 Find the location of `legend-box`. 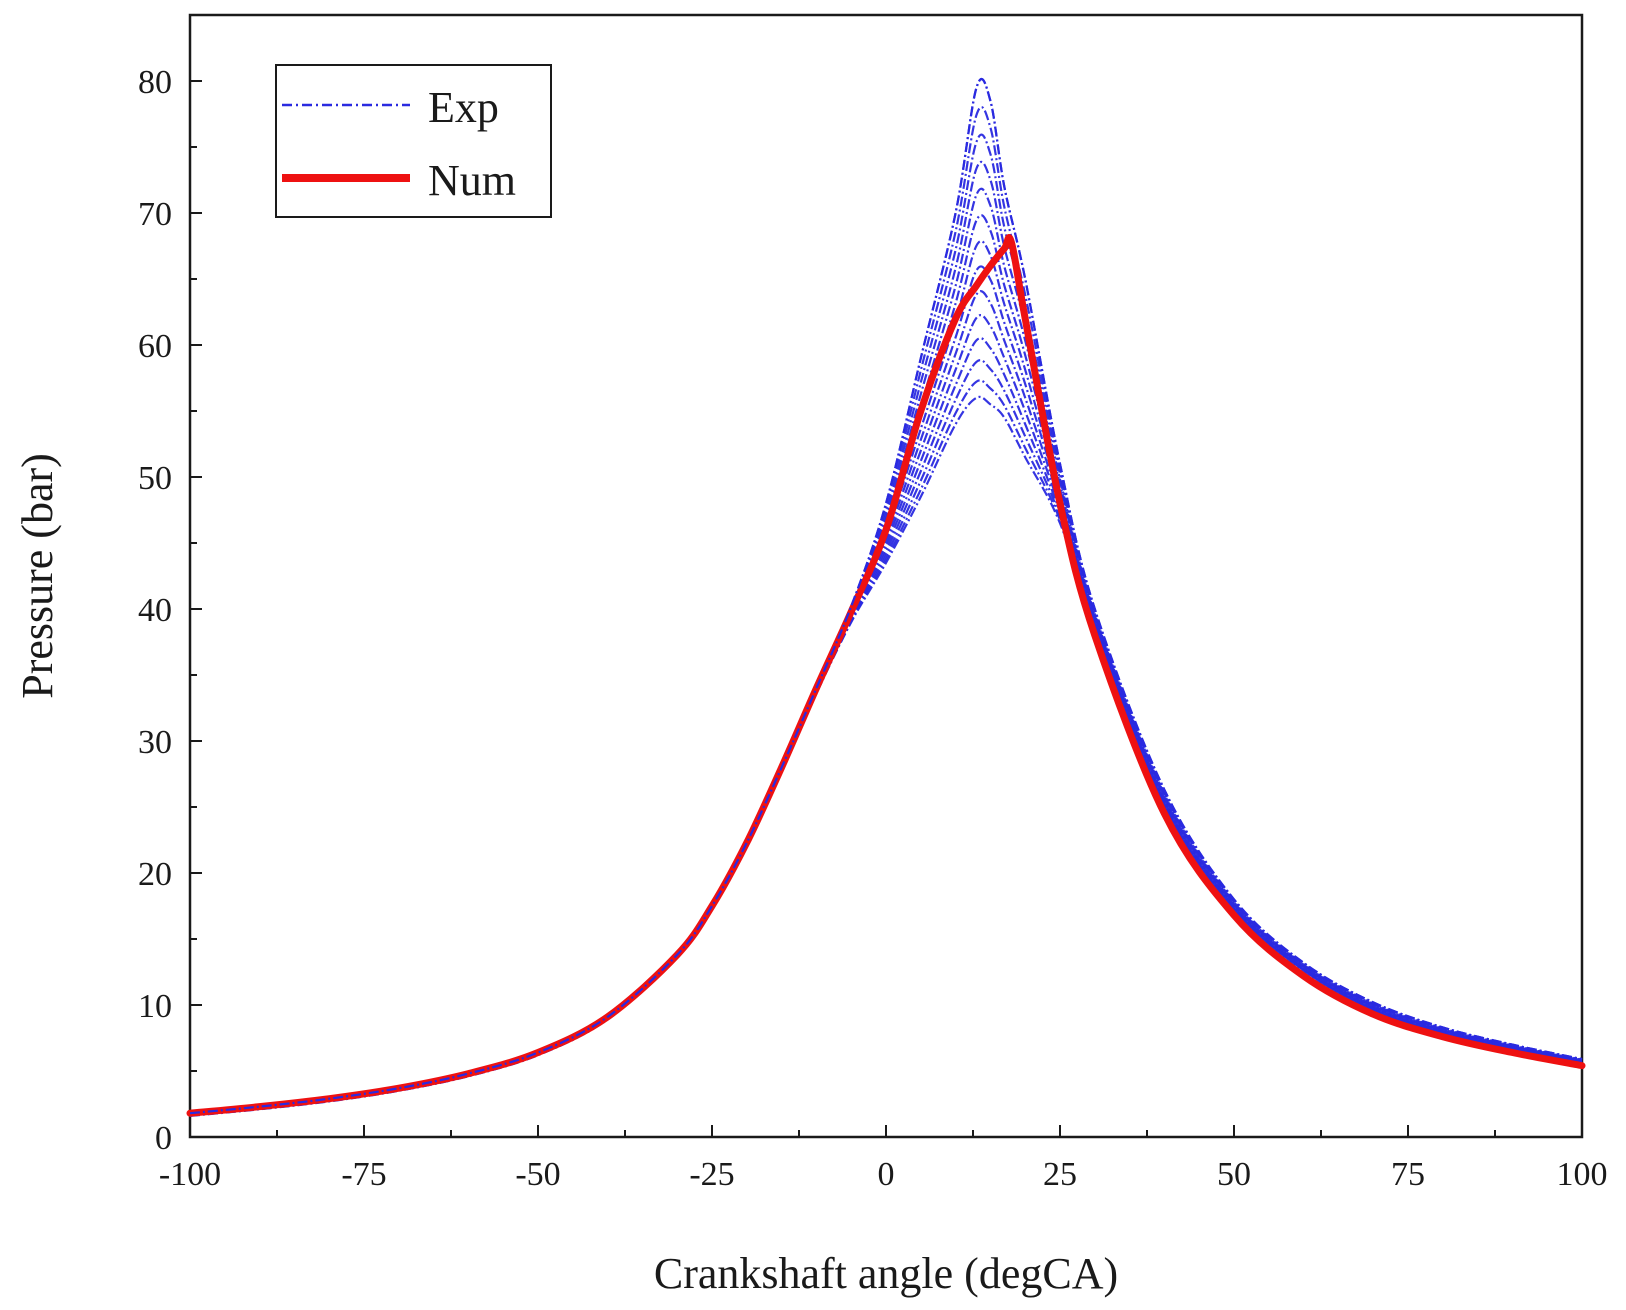

legend-box is located at coordinates (413, 141).